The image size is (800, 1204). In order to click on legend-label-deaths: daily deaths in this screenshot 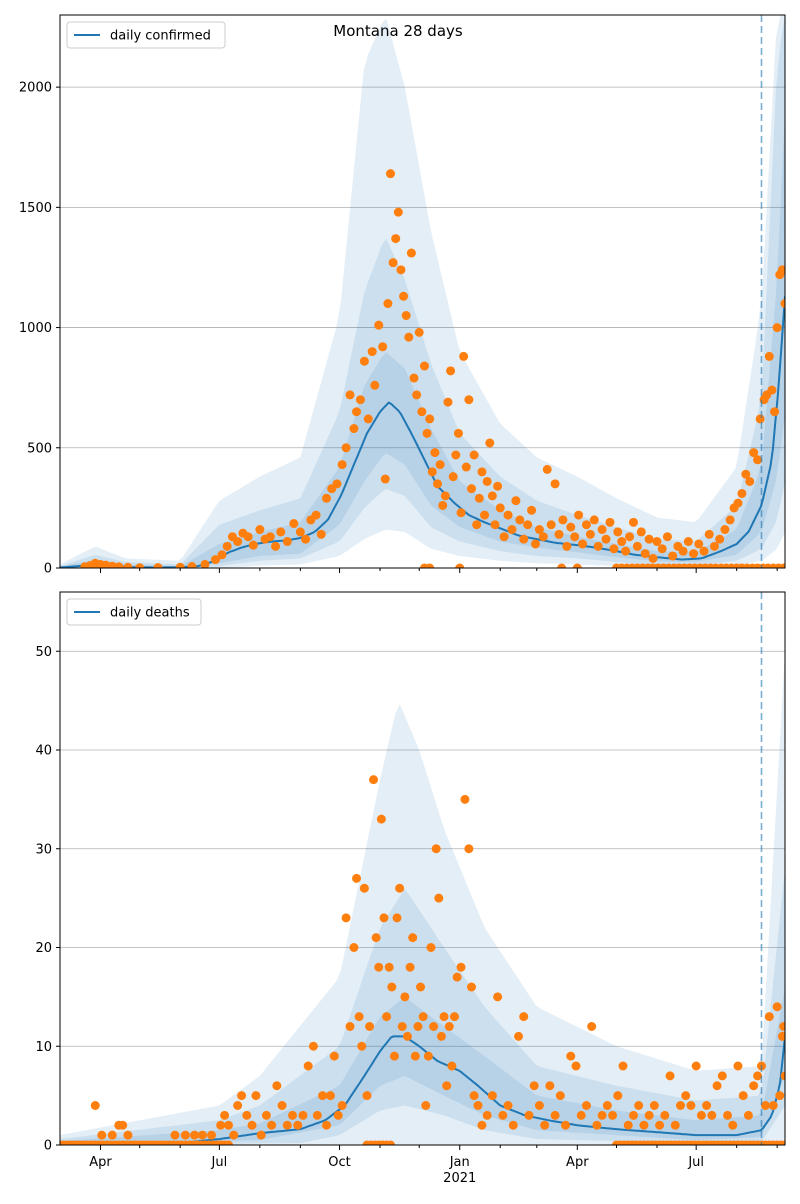, I will do `click(150, 613)`.